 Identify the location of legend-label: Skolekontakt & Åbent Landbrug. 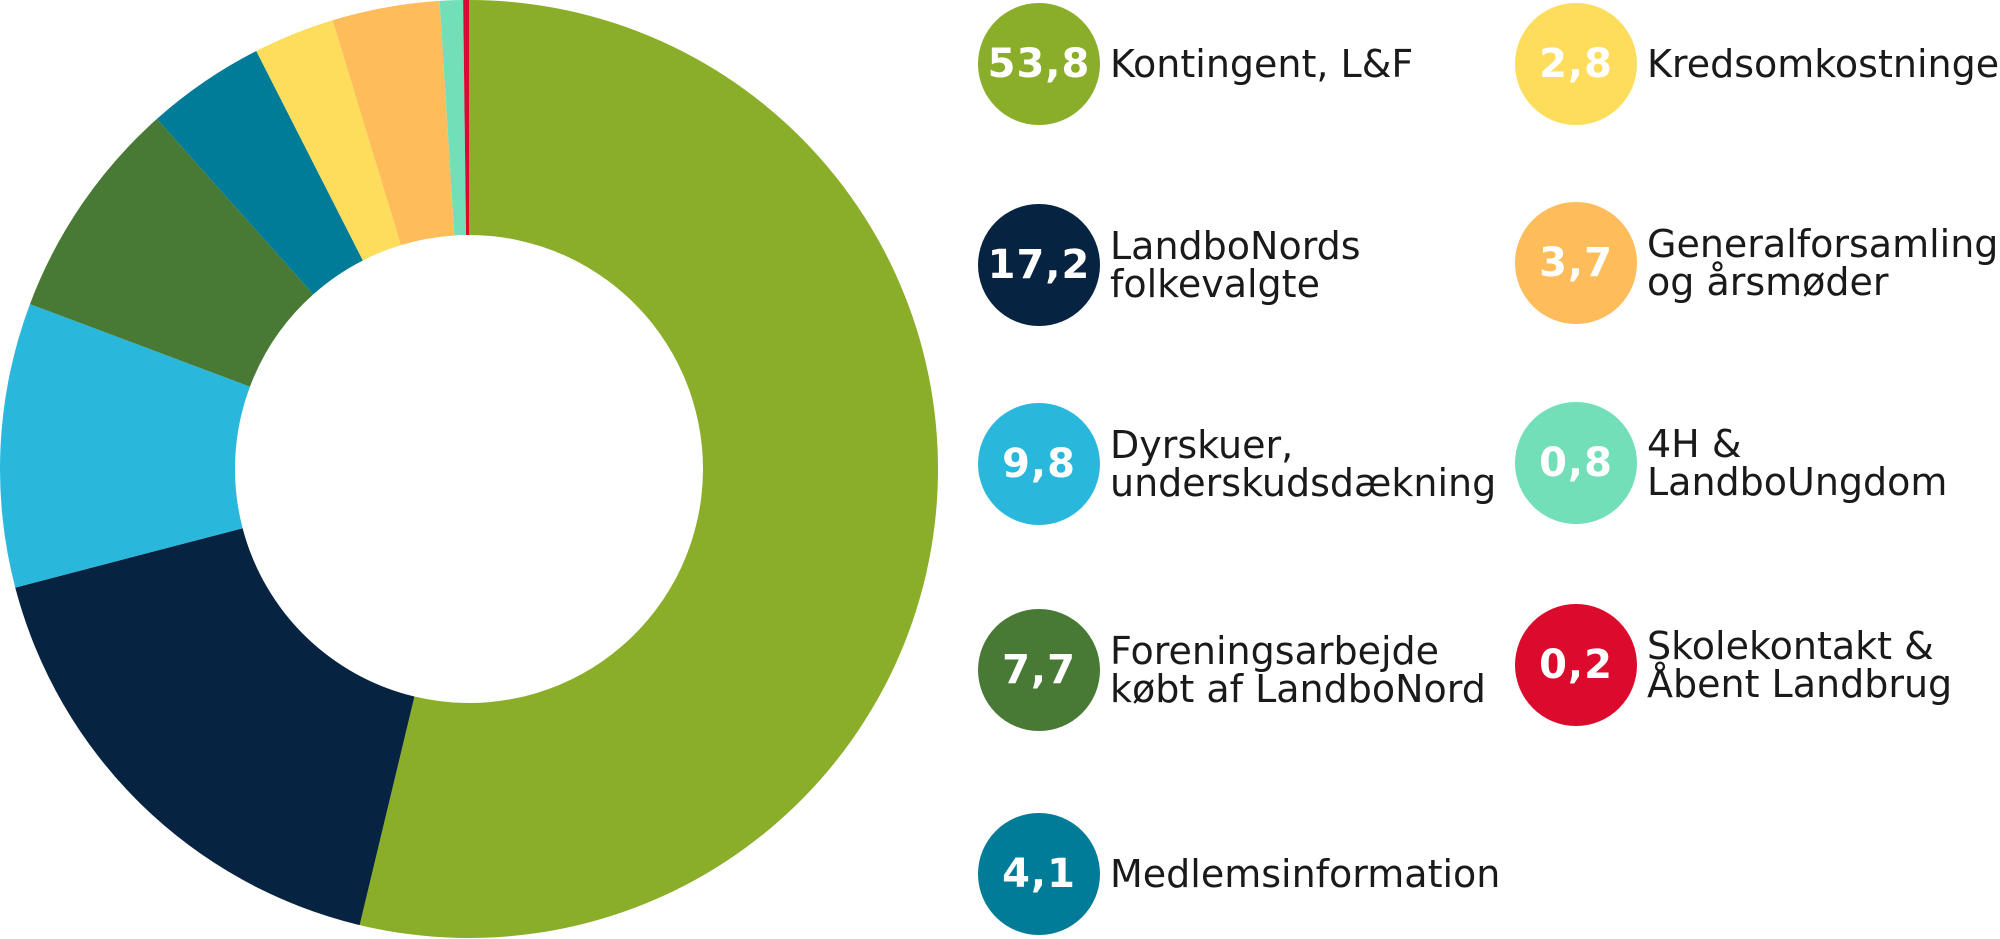
(1799, 665).